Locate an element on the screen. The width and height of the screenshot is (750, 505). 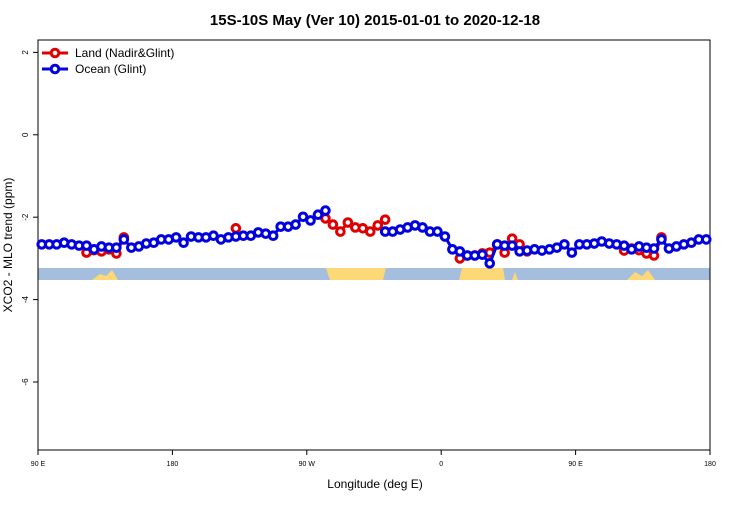
x-axis-label: Longitude (deg E) is located at coordinates (374, 484).